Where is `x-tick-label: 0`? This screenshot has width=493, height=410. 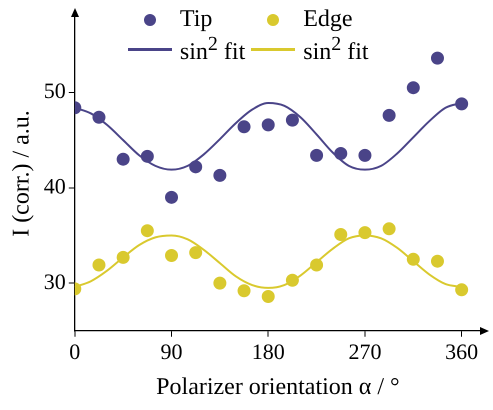
x-tick-label: 0 is located at coordinates (74, 351).